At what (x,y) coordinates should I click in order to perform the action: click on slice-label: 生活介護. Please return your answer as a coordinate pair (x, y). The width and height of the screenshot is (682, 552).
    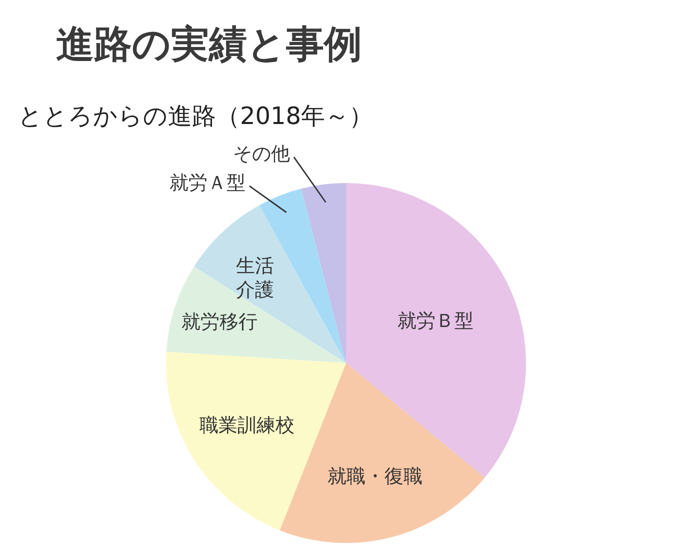
    Looking at the image, I should click on (255, 277).